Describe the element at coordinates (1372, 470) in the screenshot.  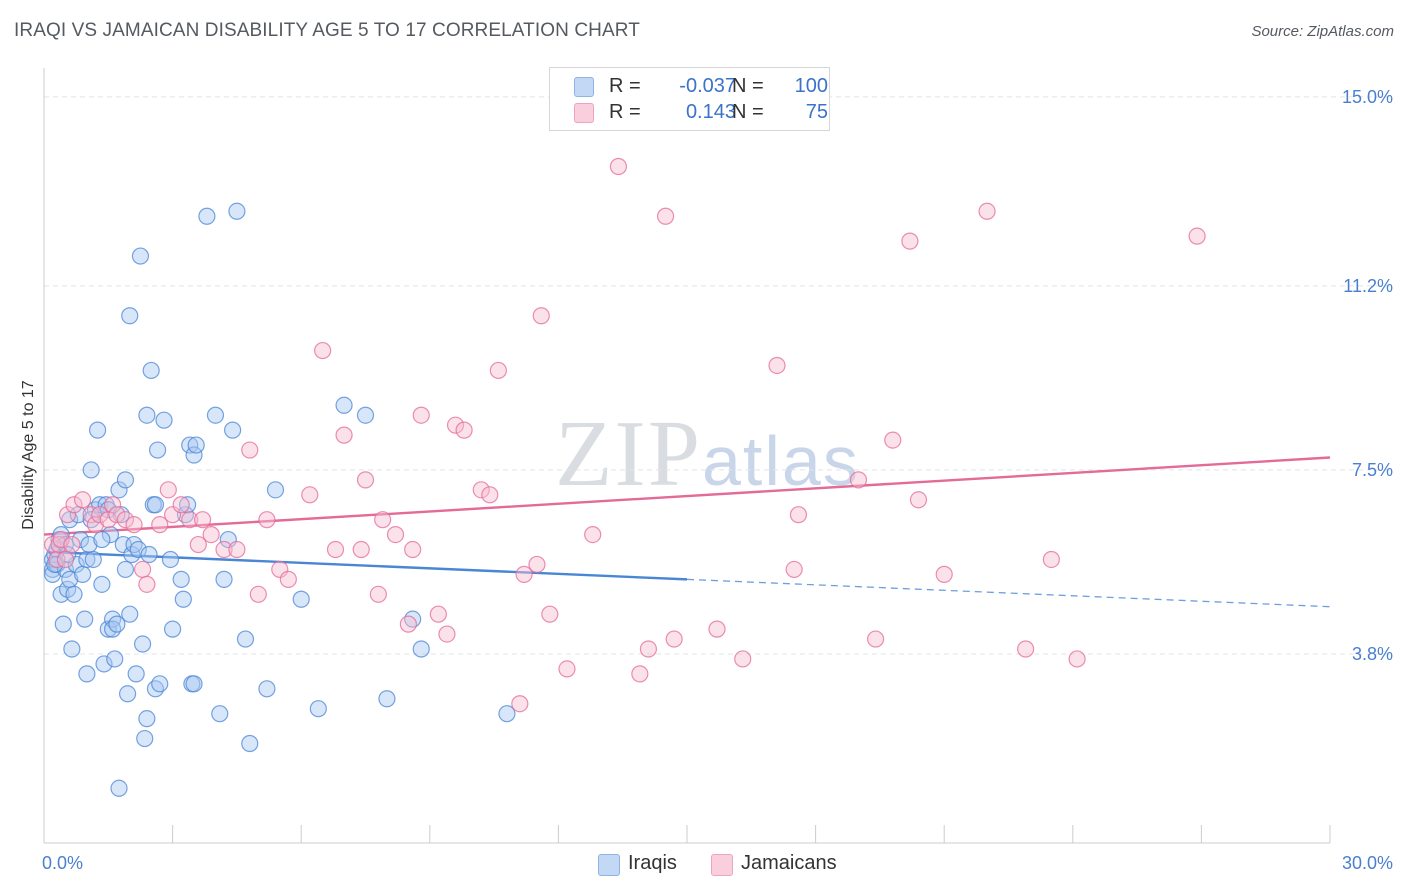
I see `y-tick-label: 7.5%` at that location.